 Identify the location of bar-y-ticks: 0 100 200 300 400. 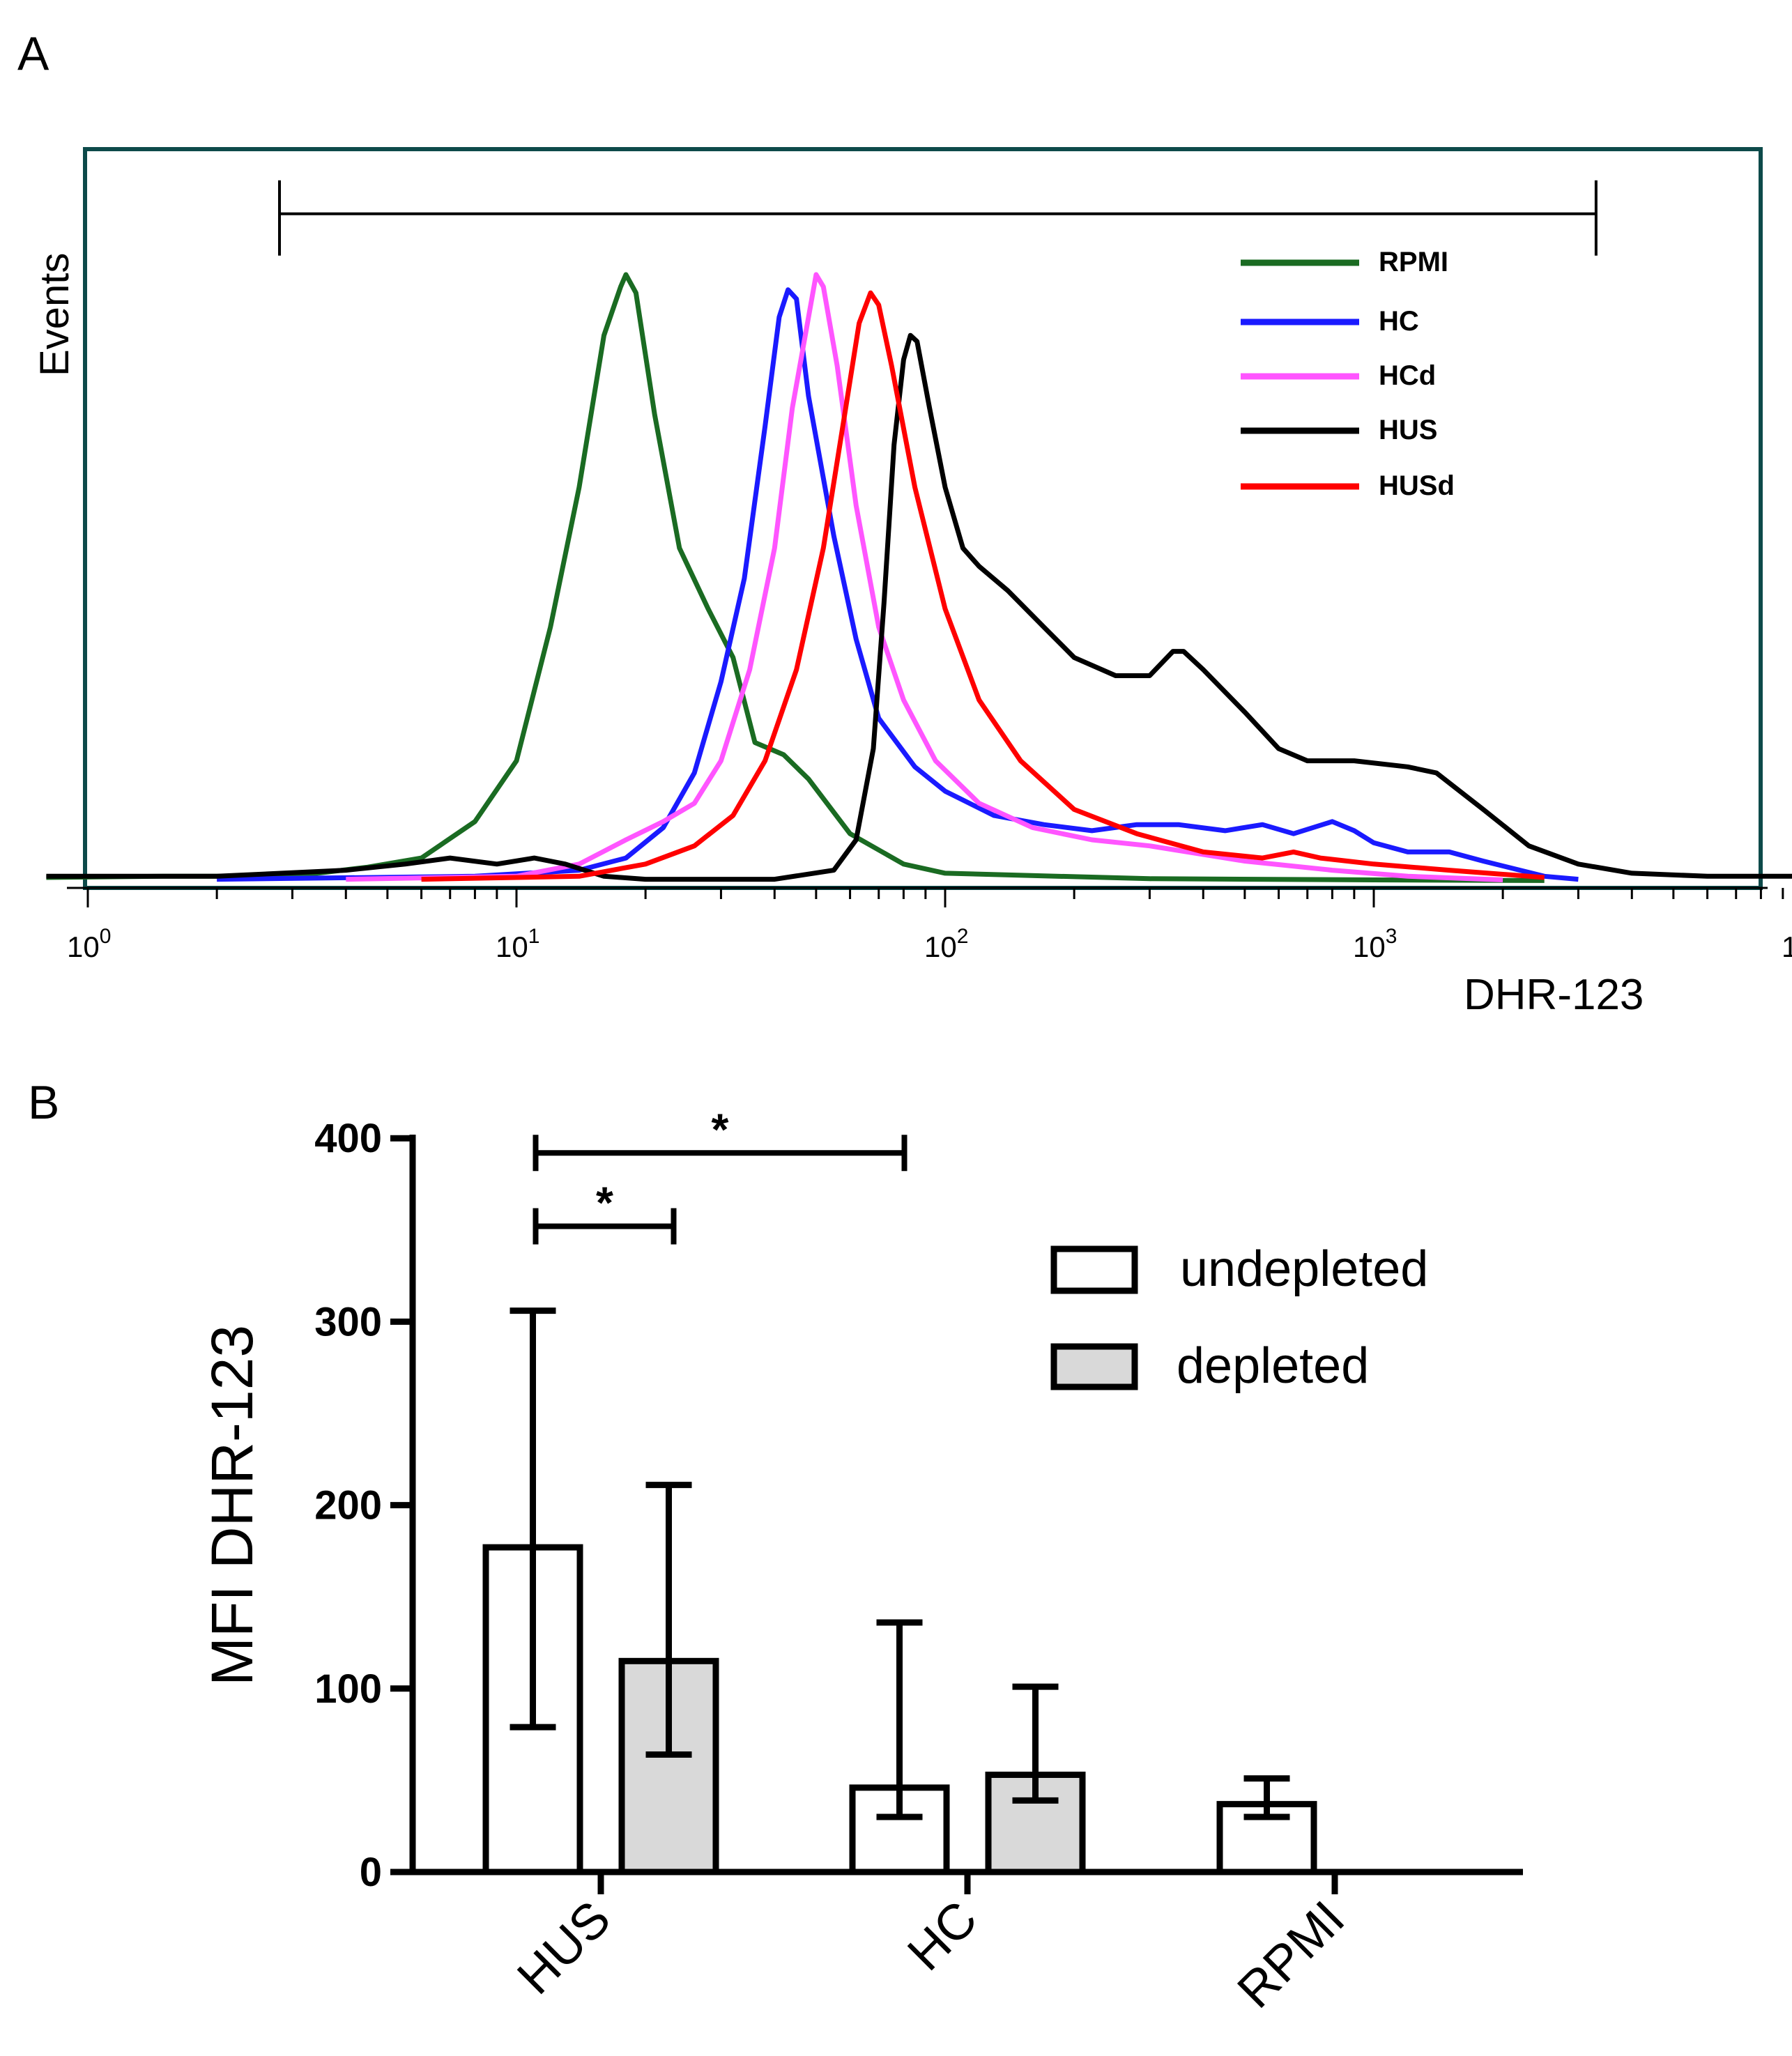
(363, 1505).